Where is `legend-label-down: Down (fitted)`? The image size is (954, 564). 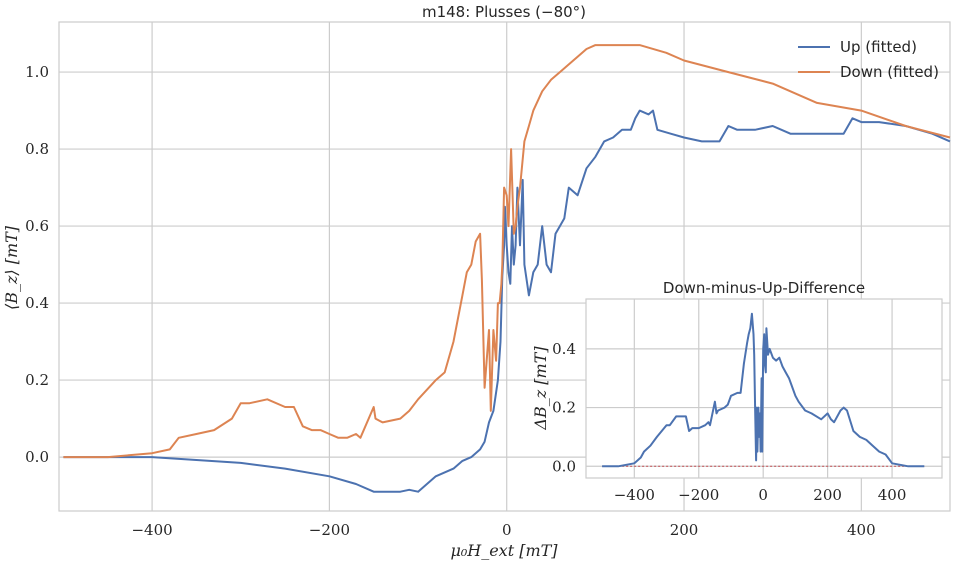
legend-label-down: Down (fitted) is located at coordinates (889, 72).